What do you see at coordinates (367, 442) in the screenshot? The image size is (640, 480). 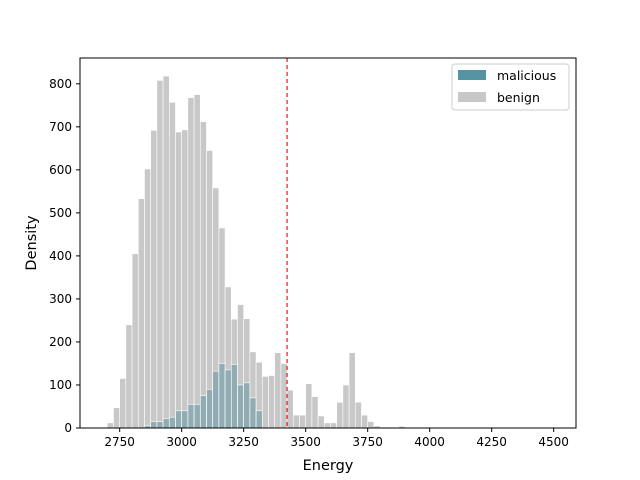 I see `x-tick-label: 3750` at bounding box center [367, 442].